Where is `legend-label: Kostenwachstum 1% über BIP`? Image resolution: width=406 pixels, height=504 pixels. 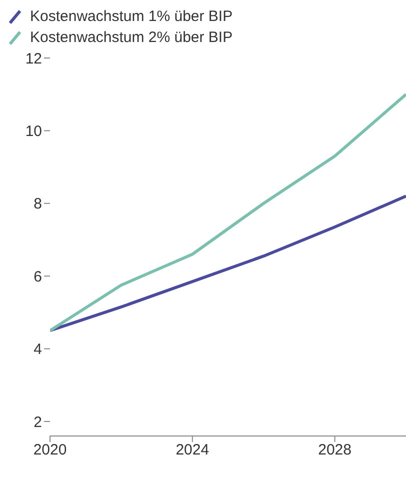
legend-label: Kostenwachstum 1% über BIP is located at coordinates (131, 16).